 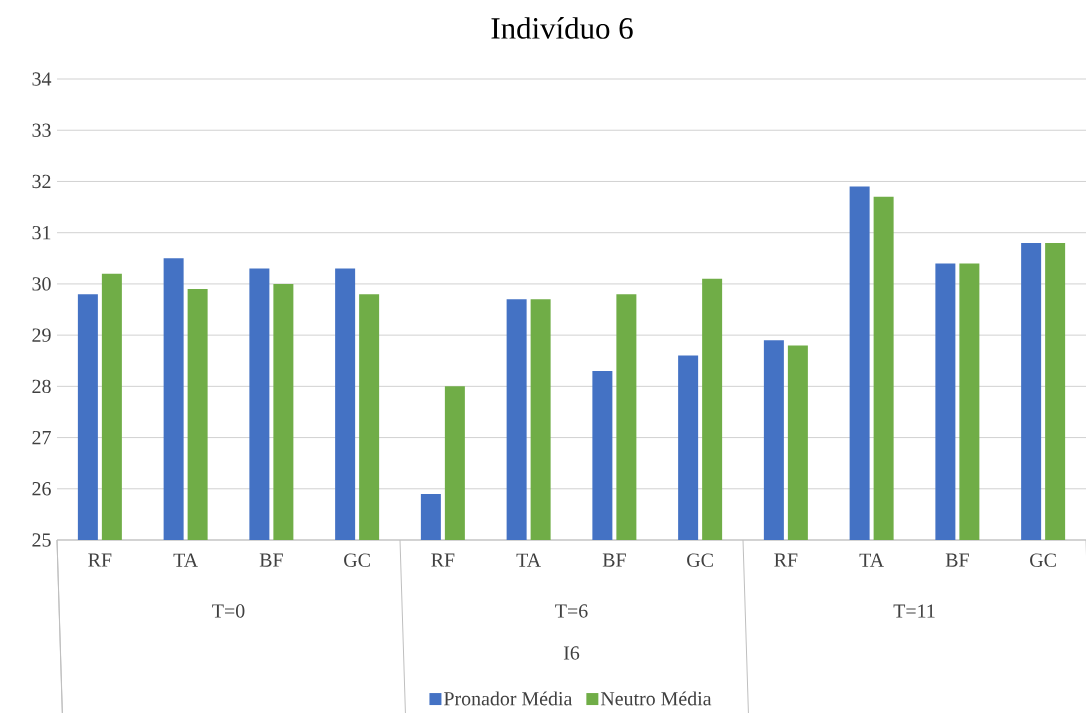 What do you see at coordinates (571, 611) in the screenshot?
I see `text: T=6` at bounding box center [571, 611].